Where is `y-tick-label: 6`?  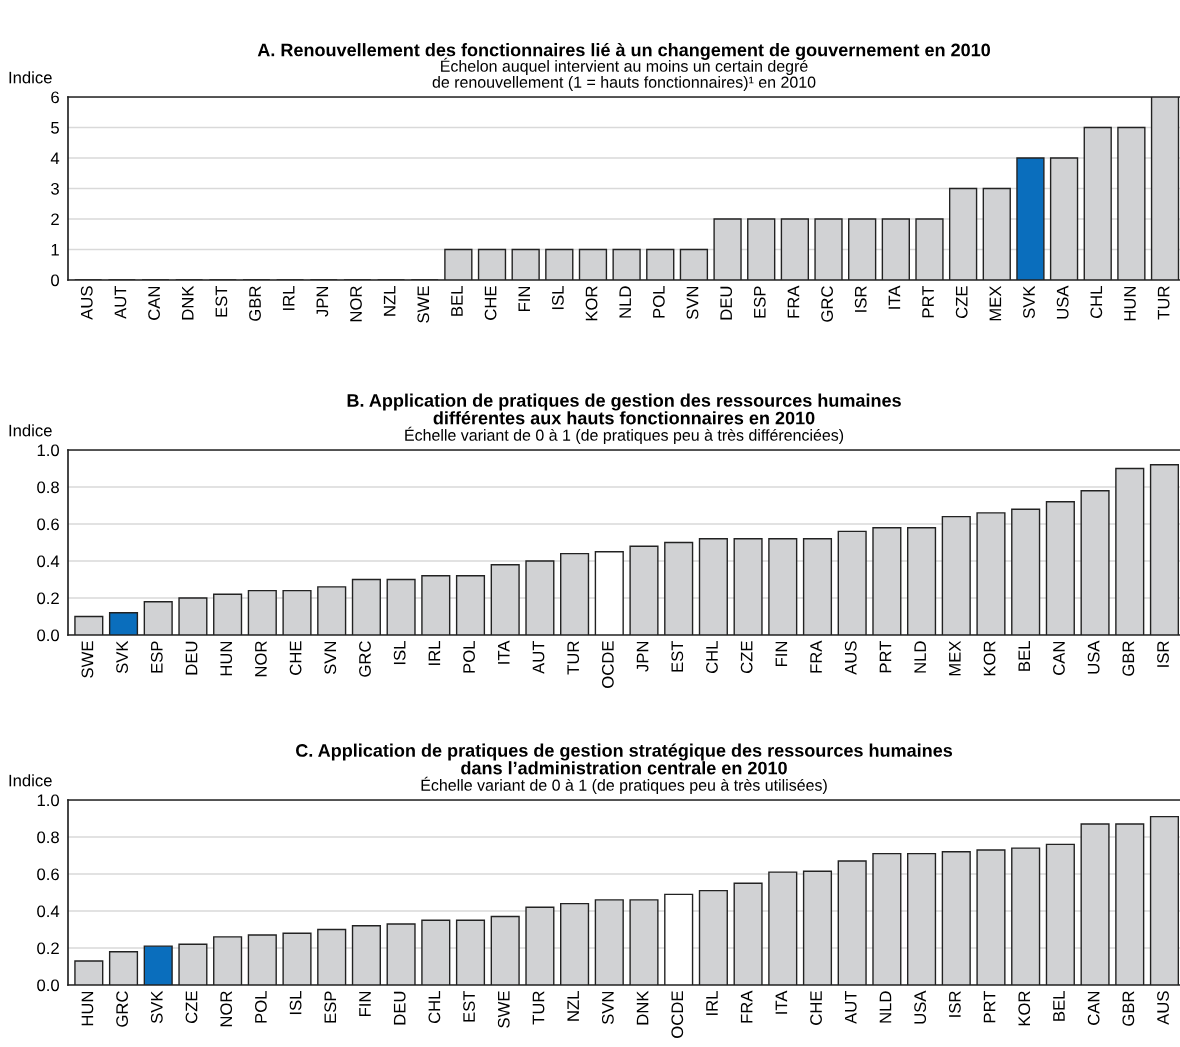 y-tick-label: 6 is located at coordinates (55, 97).